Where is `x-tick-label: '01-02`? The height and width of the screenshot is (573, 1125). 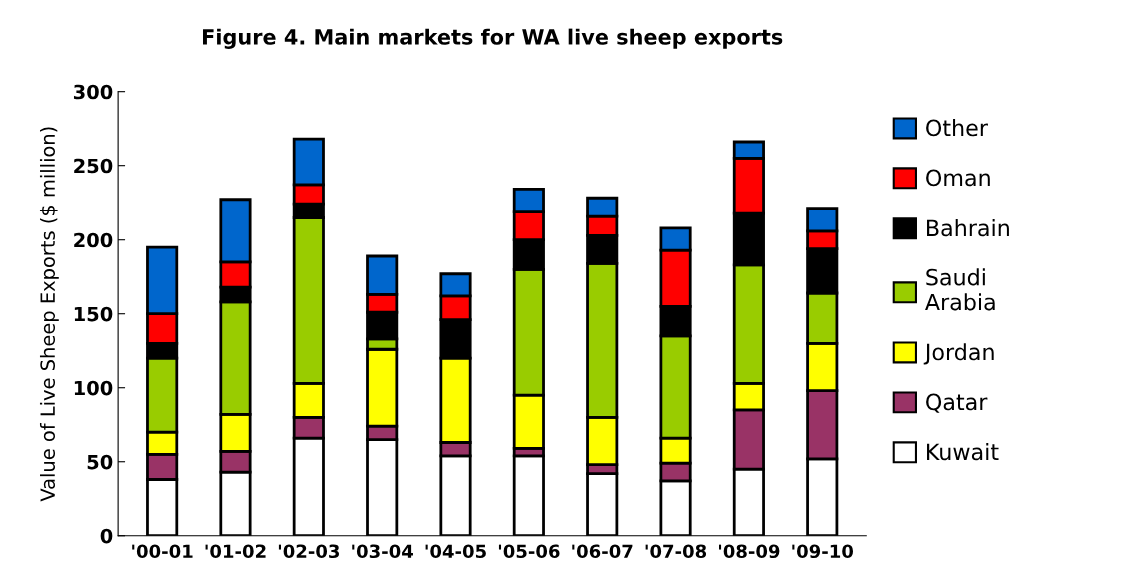
x-tick-label: '01-02 is located at coordinates (235, 551).